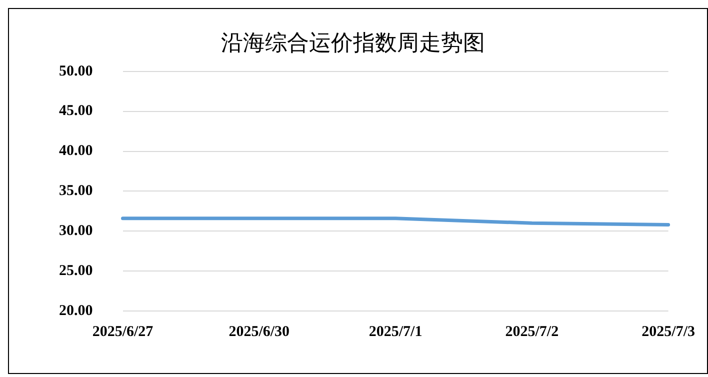  What do you see at coordinates (532, 332) in the screenshot?
I see `x-tick-label: 2025/7/2` at bounding box center [532, 332].